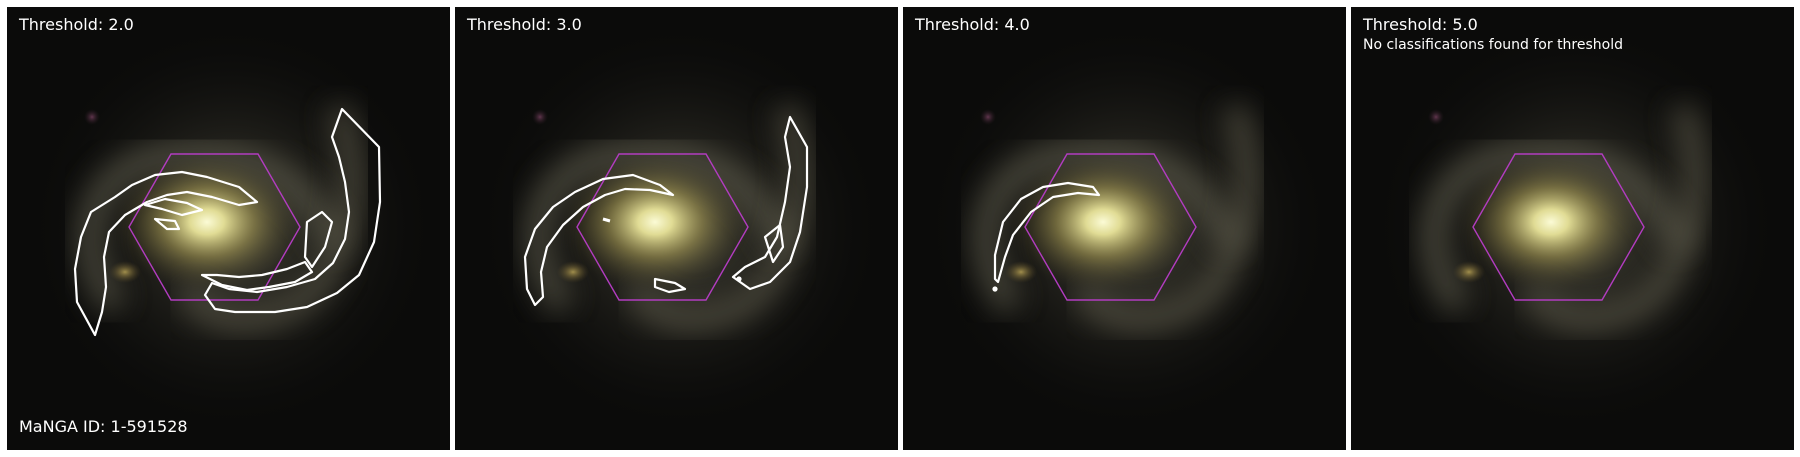 This screenshot has height=457, width=1800. Describe the element at coordinates (524, 24) in the screenshot. I see `threshold-label: Threshold: 3.0` at that location.